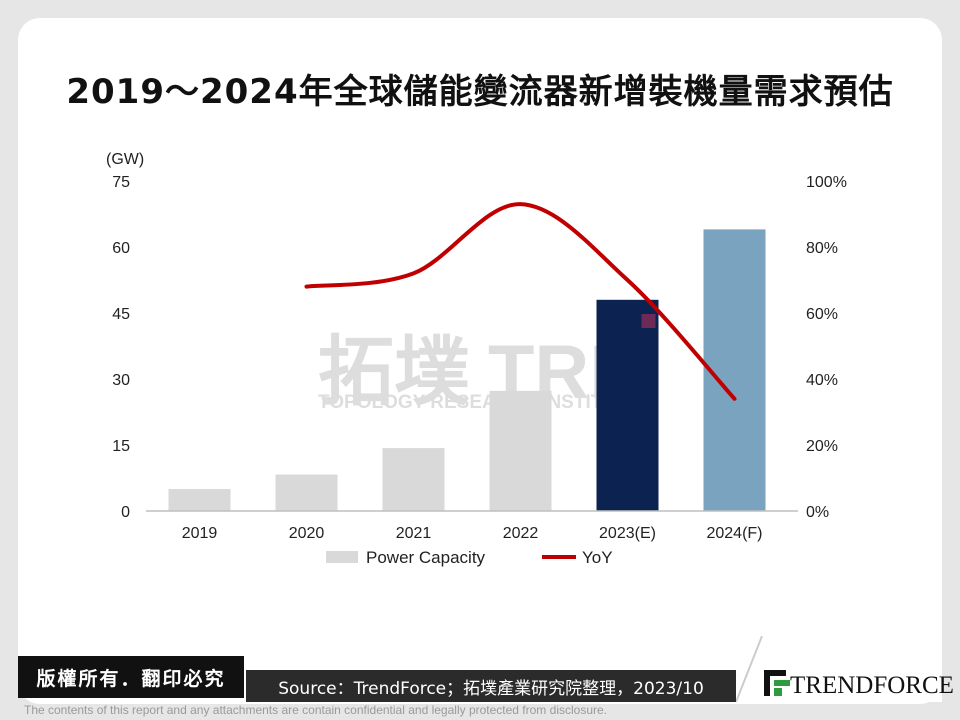  I want to click on legend-line-label: YoY, so click(597, 557).